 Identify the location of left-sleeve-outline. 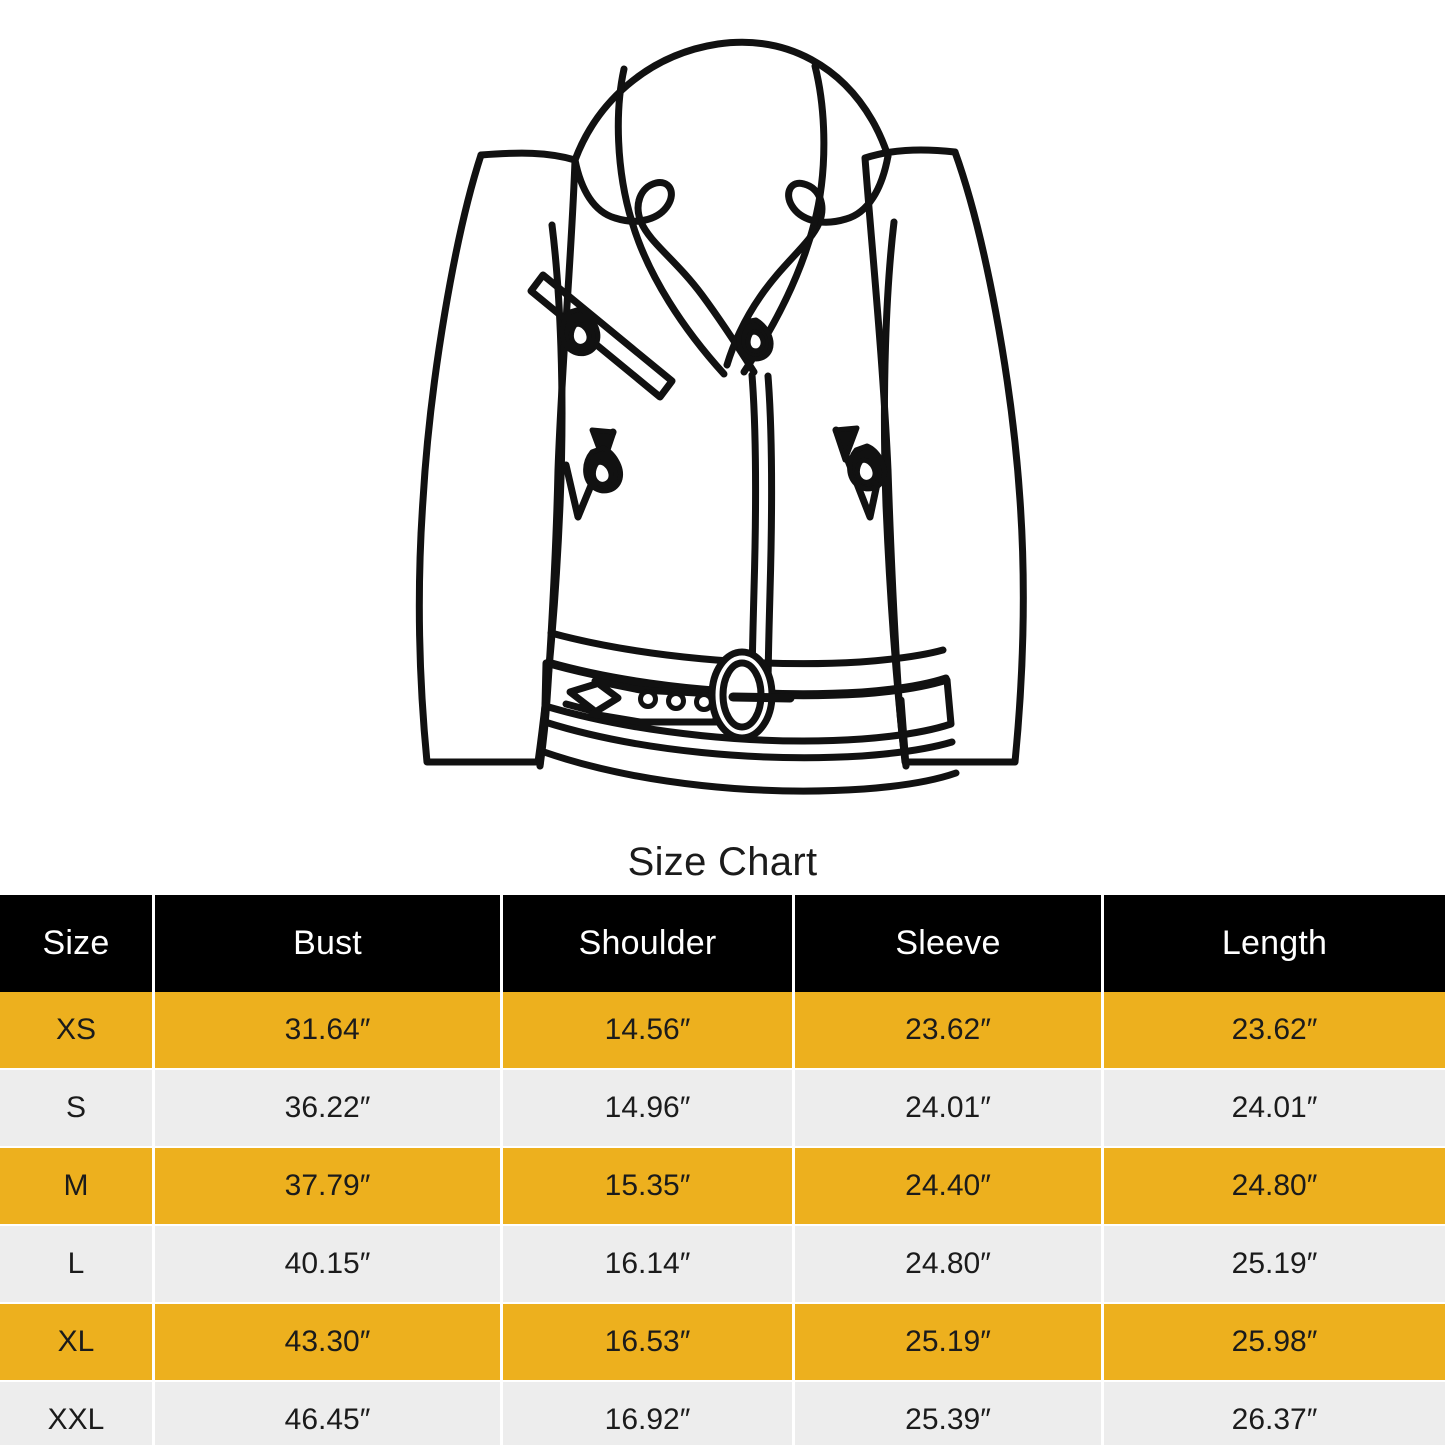
(490, 458).